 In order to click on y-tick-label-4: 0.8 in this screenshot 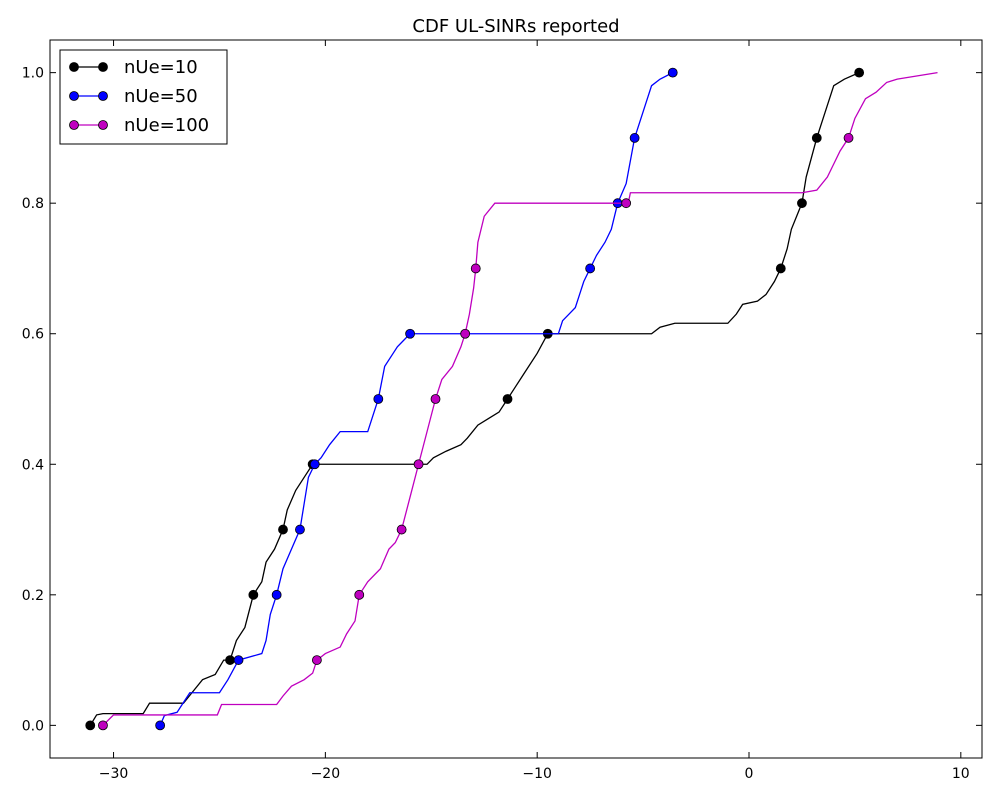, I will do `click(33, 204)`.